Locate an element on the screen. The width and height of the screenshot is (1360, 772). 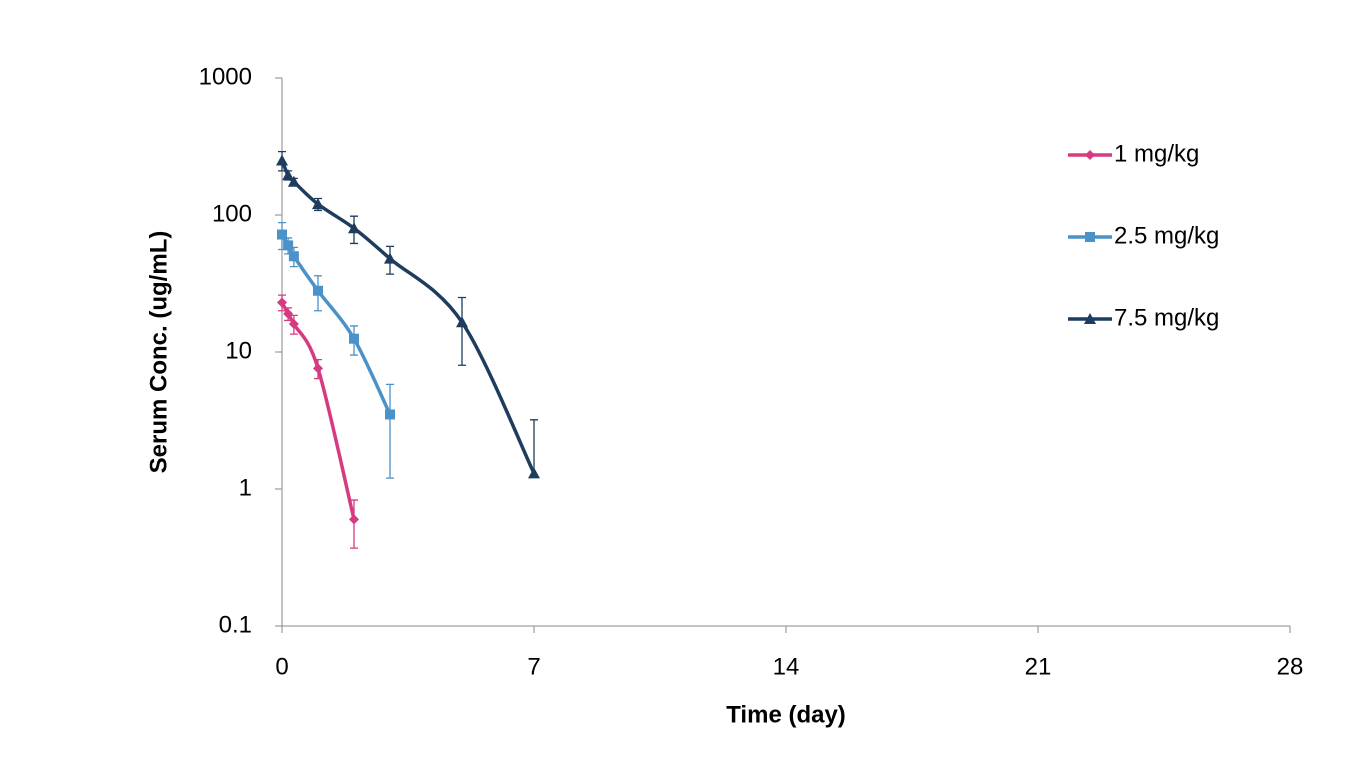
y-tick-label: 0.1 is located at coordinates (235, 624).